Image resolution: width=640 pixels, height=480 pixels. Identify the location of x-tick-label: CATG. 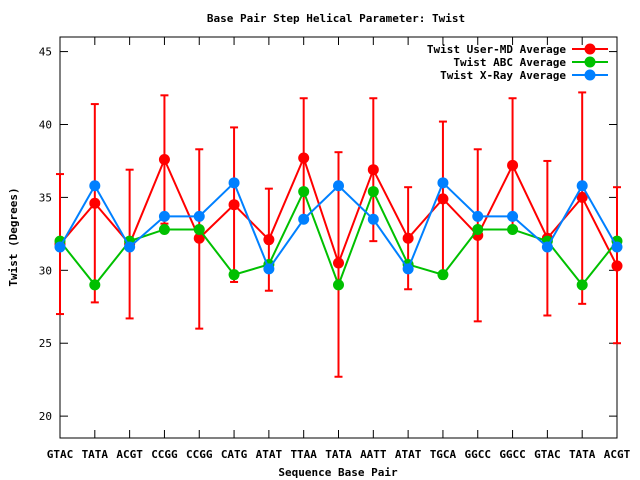
(234, 454).